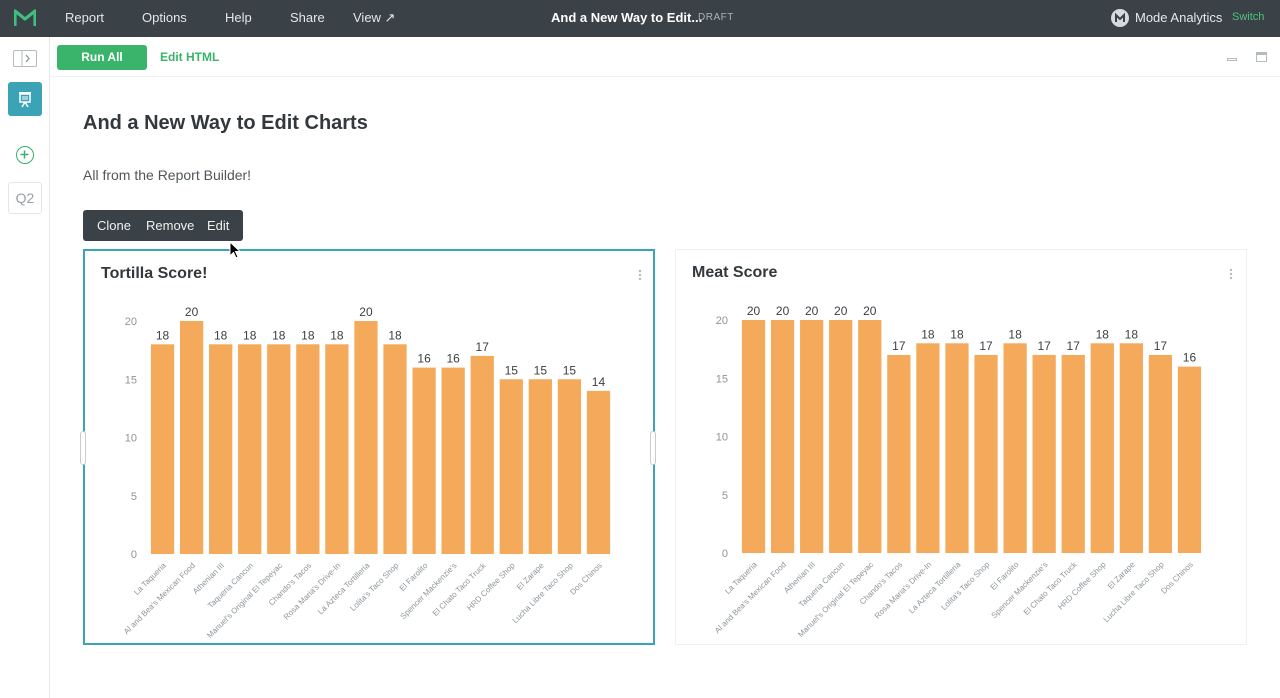 This screenshot has width=1280, height=698. I want to click on report-builder-button, so click(25, 99).